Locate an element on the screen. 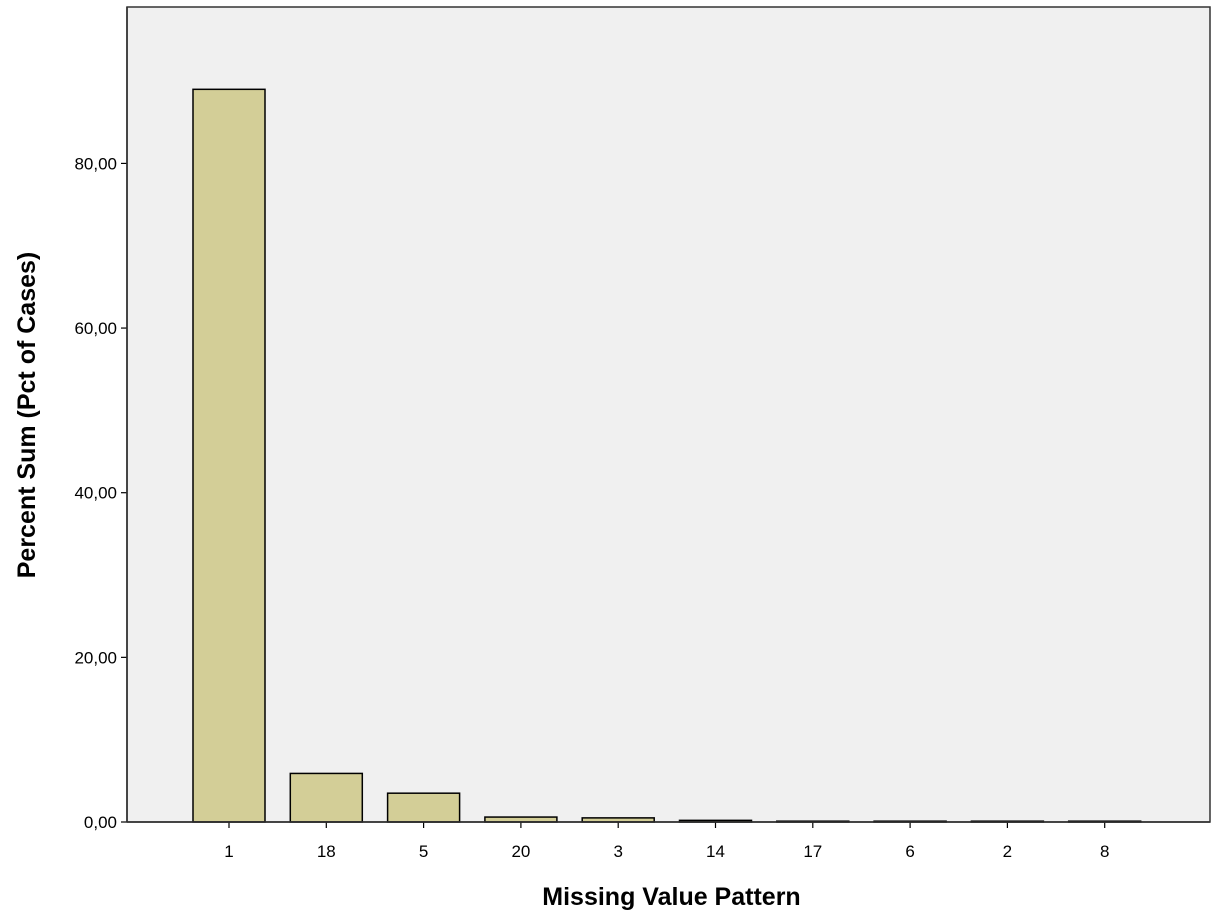  x-tick-label: 6 is located at coordinates (909, 851).